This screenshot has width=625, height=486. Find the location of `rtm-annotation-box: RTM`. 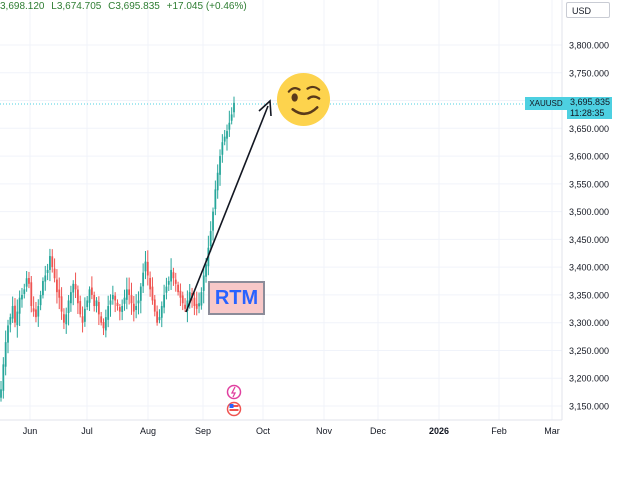

rtm-annotation-box: RTM is located at coordinates (236, 298).